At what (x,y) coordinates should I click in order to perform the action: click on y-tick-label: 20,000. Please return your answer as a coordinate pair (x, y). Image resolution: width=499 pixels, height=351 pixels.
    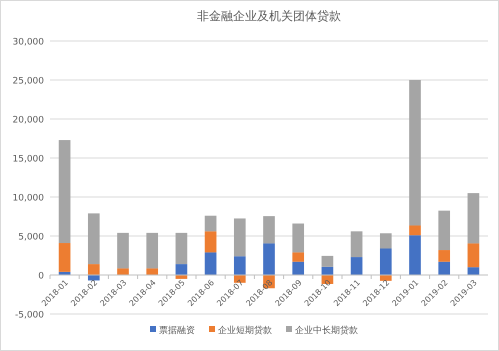
    Looking at the image, I should click on (28, 121).